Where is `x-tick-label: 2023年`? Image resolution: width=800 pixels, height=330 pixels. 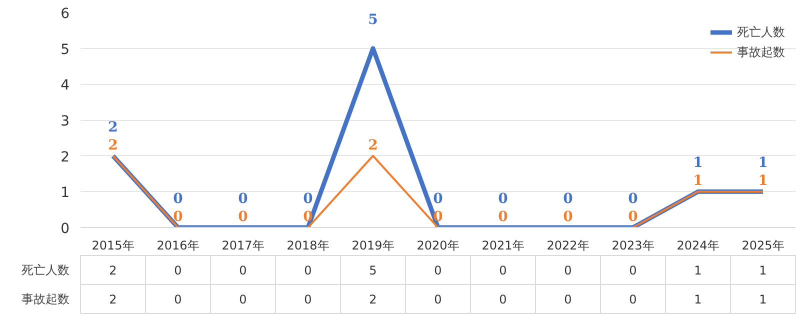
x-tick-label: 2023年 is located at coordinates (633, 245).